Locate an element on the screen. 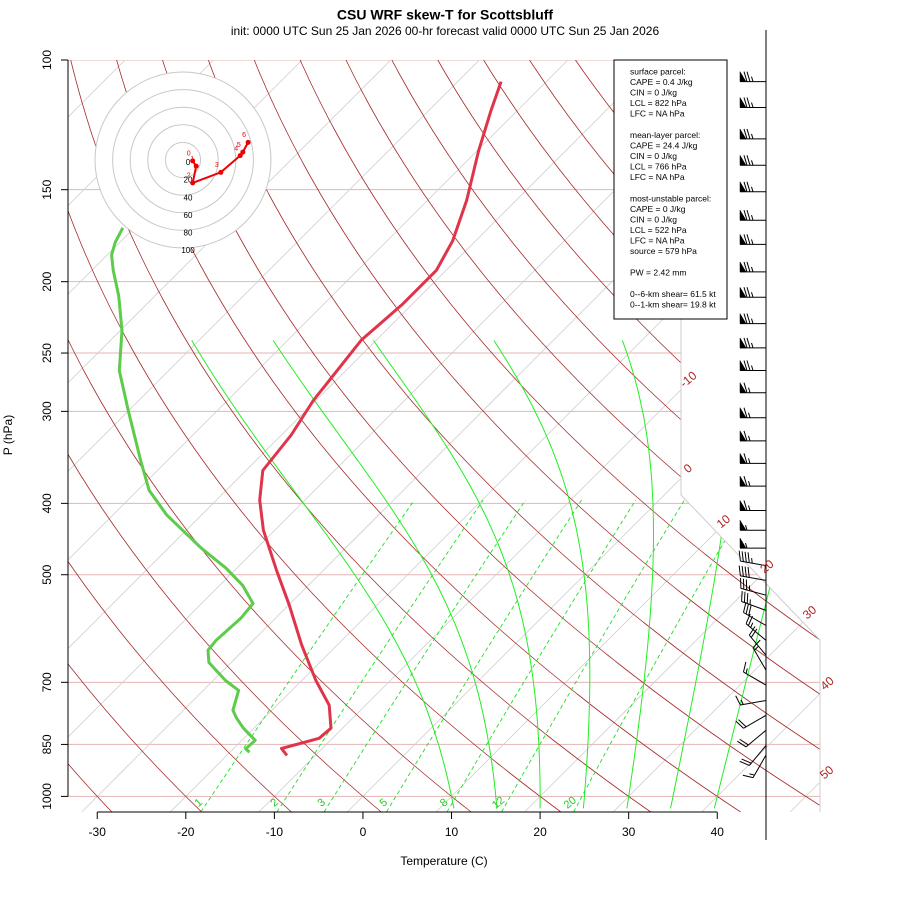 The image size is (900, 900). info-line: PW = 2.42 mm is located at coordinates (658, 272).